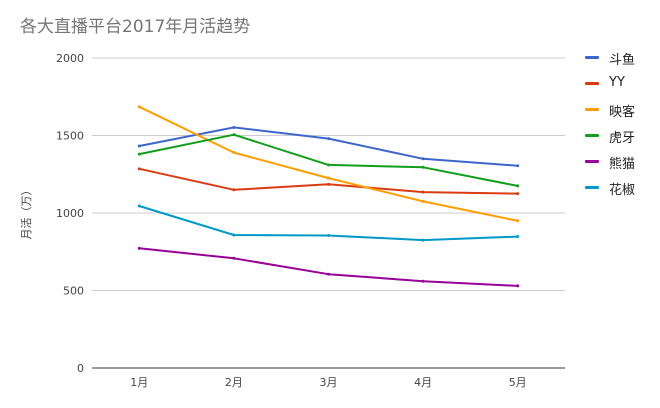 The width and height of the screenshot is (660, 408). I want to click on legend-item: 虎牙, so click(620, 139).